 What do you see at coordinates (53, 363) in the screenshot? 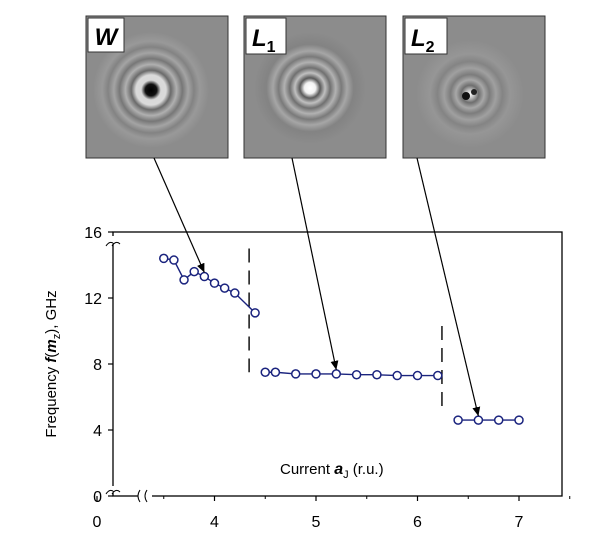
I see `y-axis-label: Frequency f(mz), GHz` at bounding box center [53, 363].